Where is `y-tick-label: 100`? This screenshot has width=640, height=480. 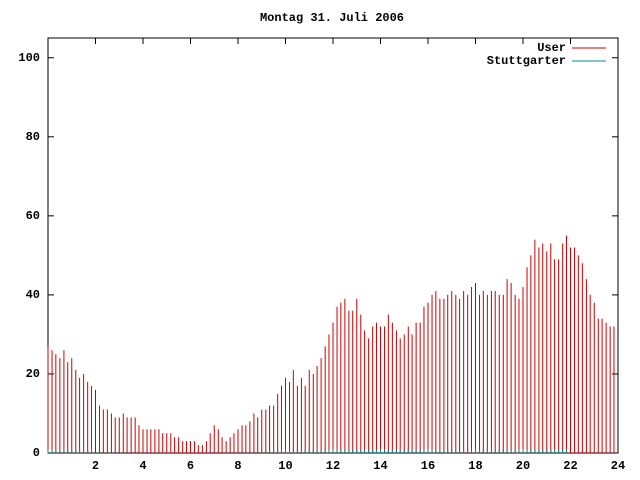
y-tick-label: 100 is located at coordinates (29, 58).